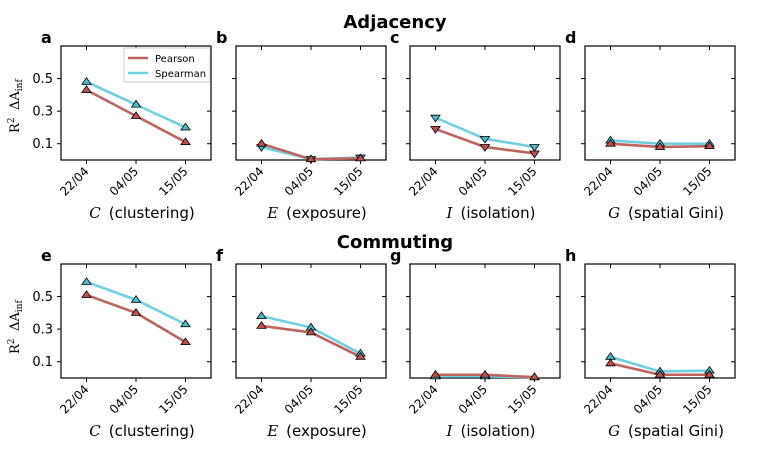 The image size is (762, 451). I want to click on x-axis-label-h: G (spatial Gini), so click(666, 431).